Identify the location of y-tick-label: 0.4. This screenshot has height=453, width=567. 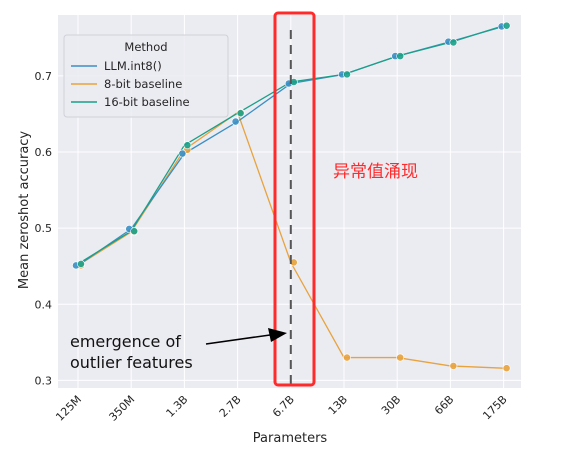
(44, 304).